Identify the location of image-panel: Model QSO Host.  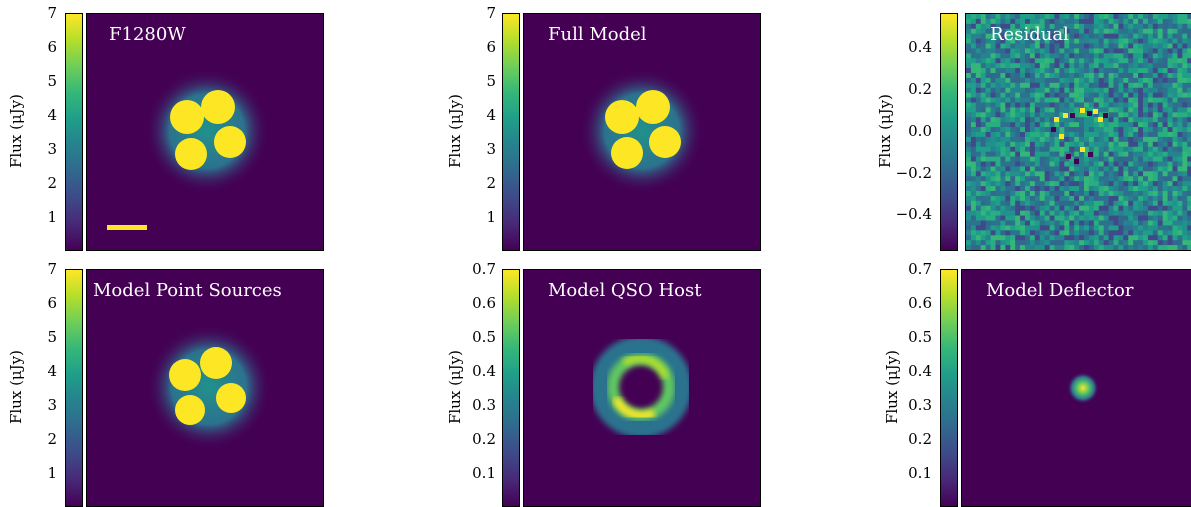
(642, 388).